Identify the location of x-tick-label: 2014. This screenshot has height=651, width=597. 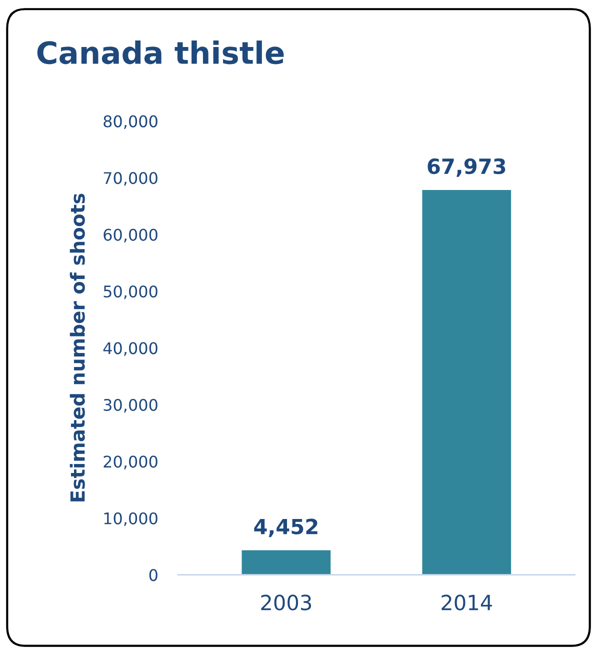
(467, 602).